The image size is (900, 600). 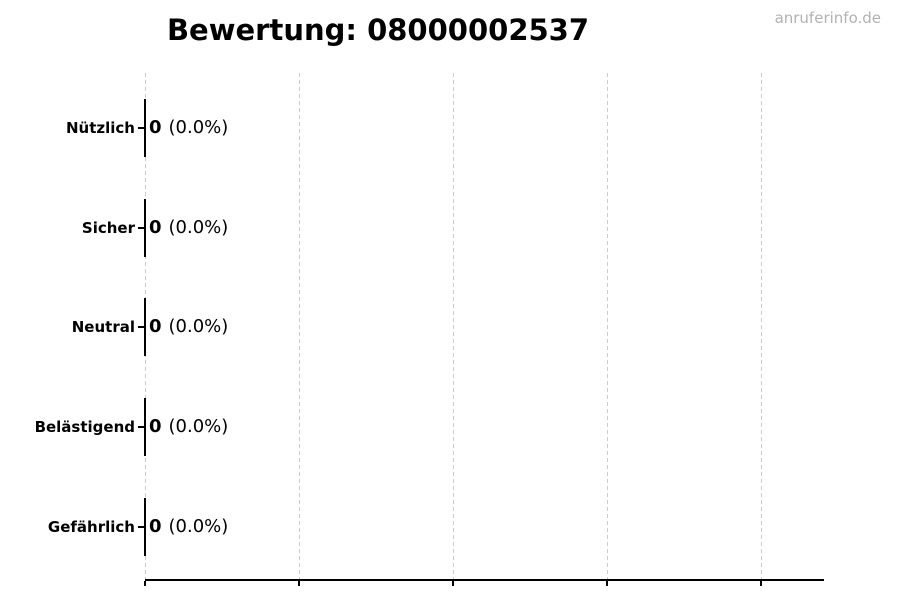 What do you see at coordinates (84, 427) in the screenshot?
I see `category-label: Belästigend` at bounding box center [84, 427].